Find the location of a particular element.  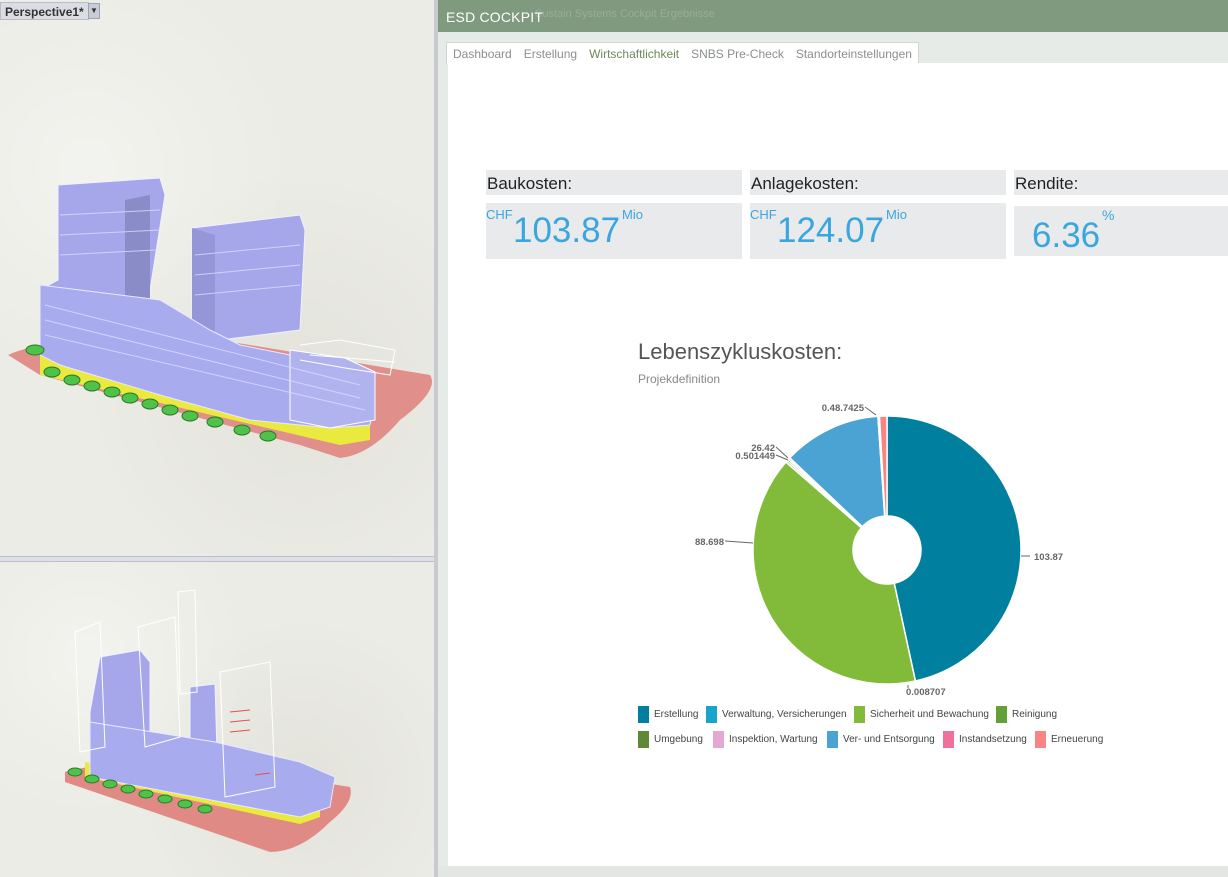

tab-dashboard: Dashboard is located at coordinates (482, 54).